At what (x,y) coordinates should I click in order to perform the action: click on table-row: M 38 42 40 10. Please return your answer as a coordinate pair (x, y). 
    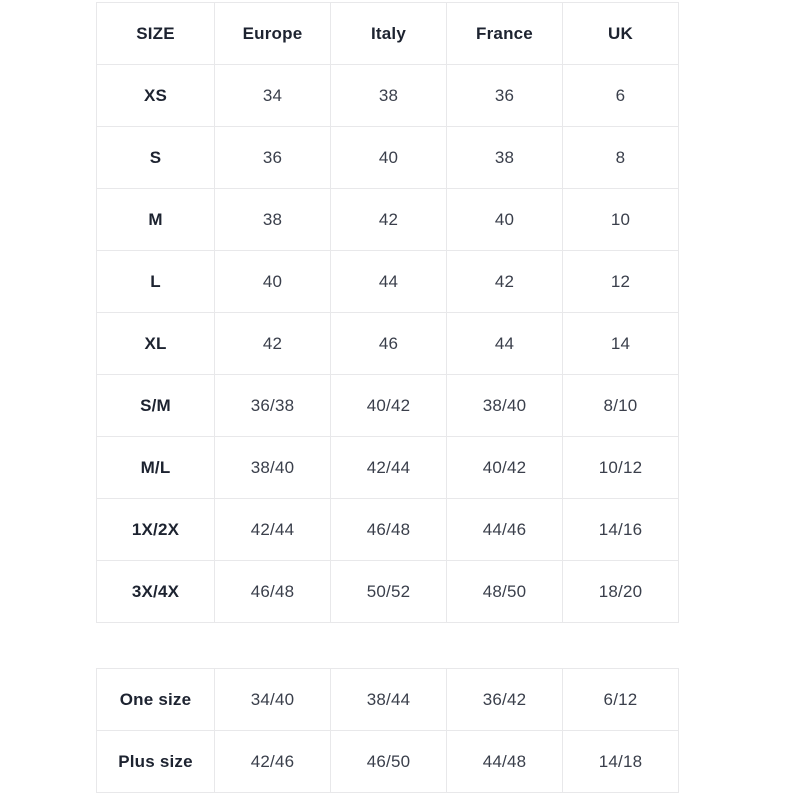
    Looking at the image, I should click on (387, 219).